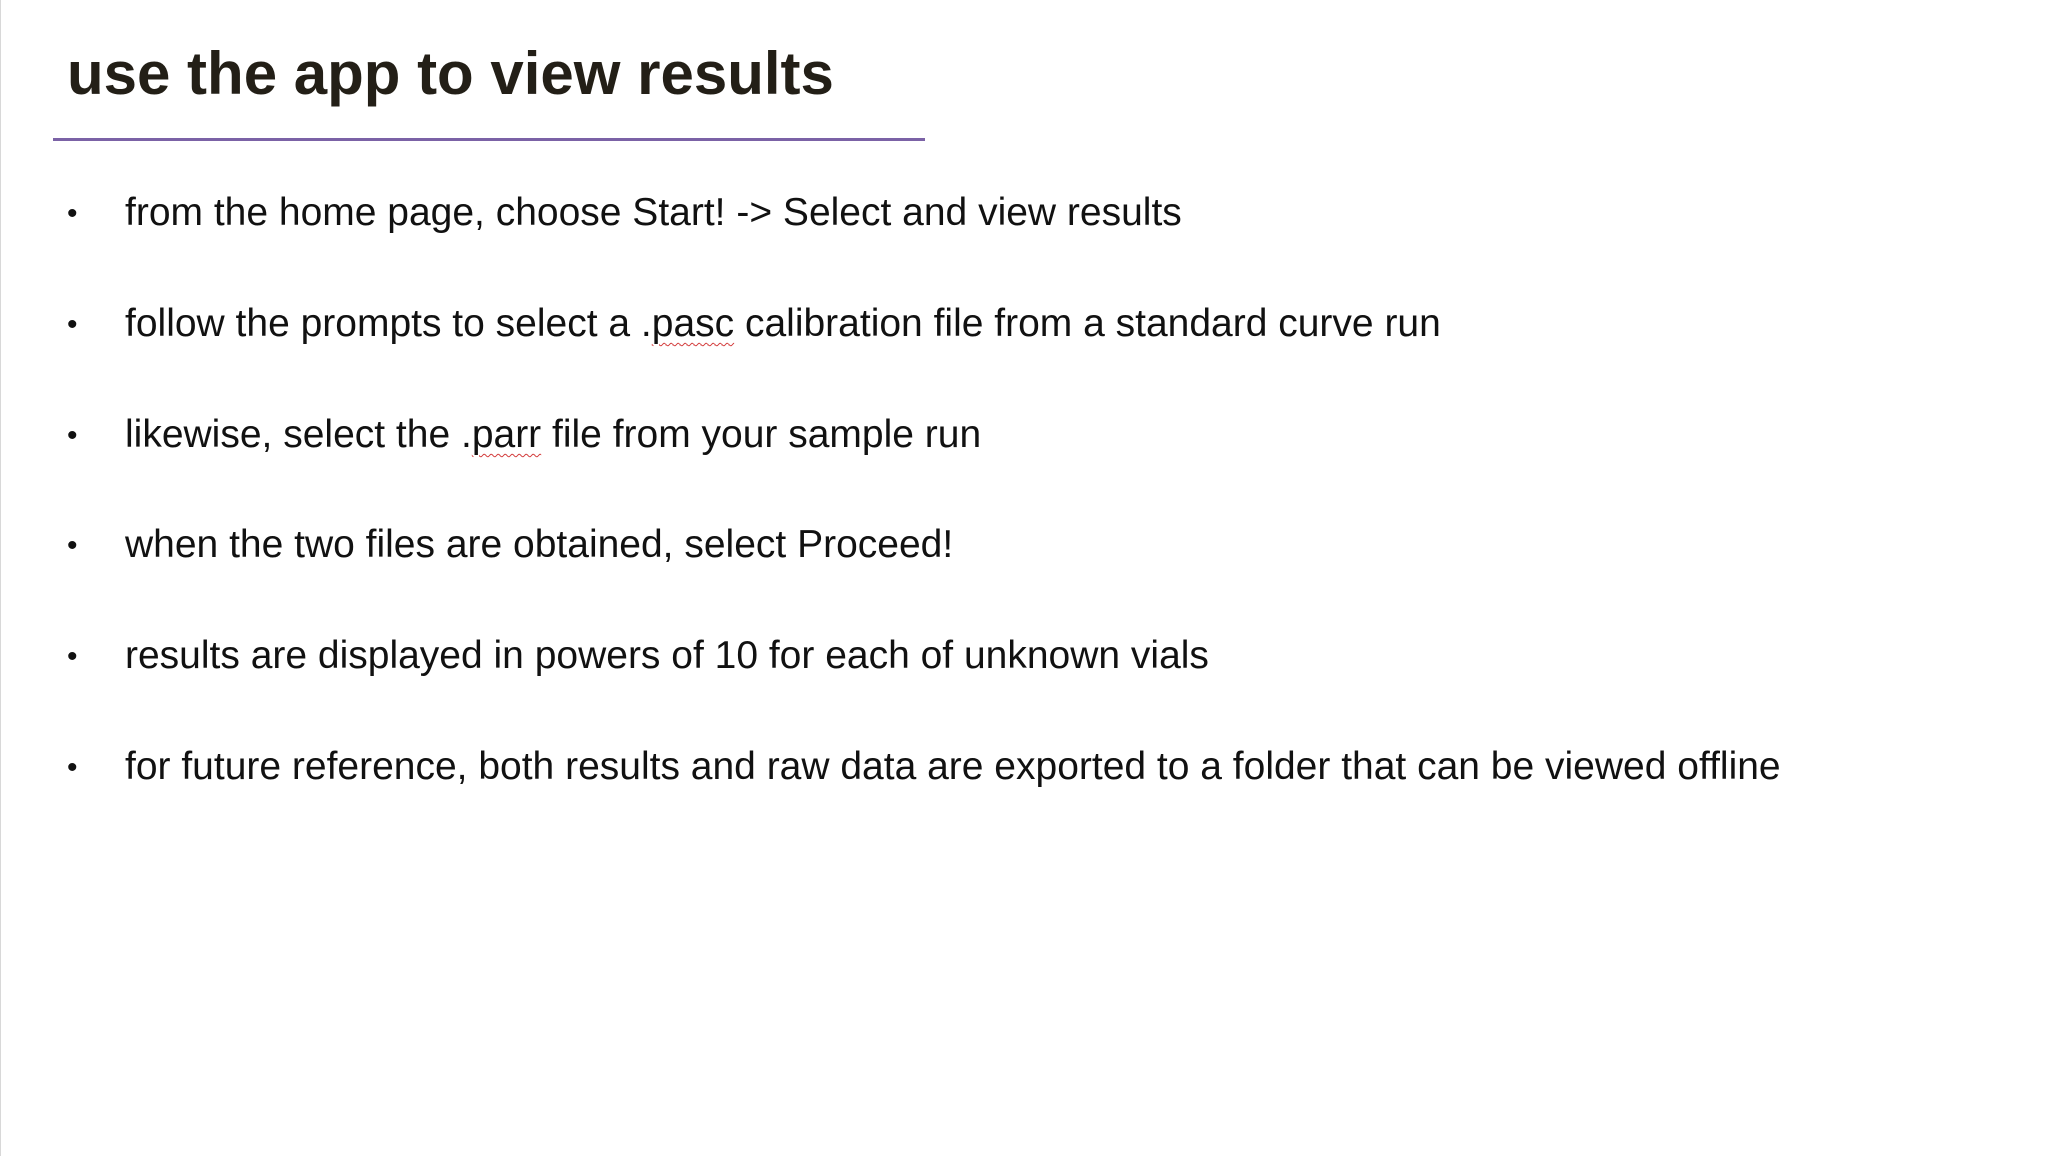 The width and height of the screenshot is (2055, 1156). What do you see at coordinates (450, 73) in the screenshot?
I see `slide-title: use the app to view results` at bounding box center [450, 73].